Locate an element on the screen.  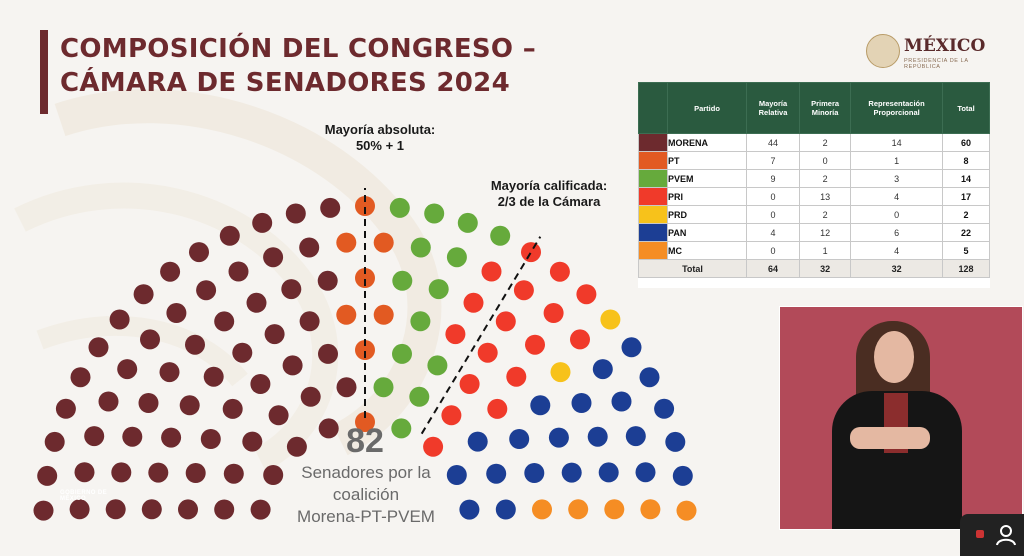
table-cell-party: PRD is located at coordinates (707, 214).